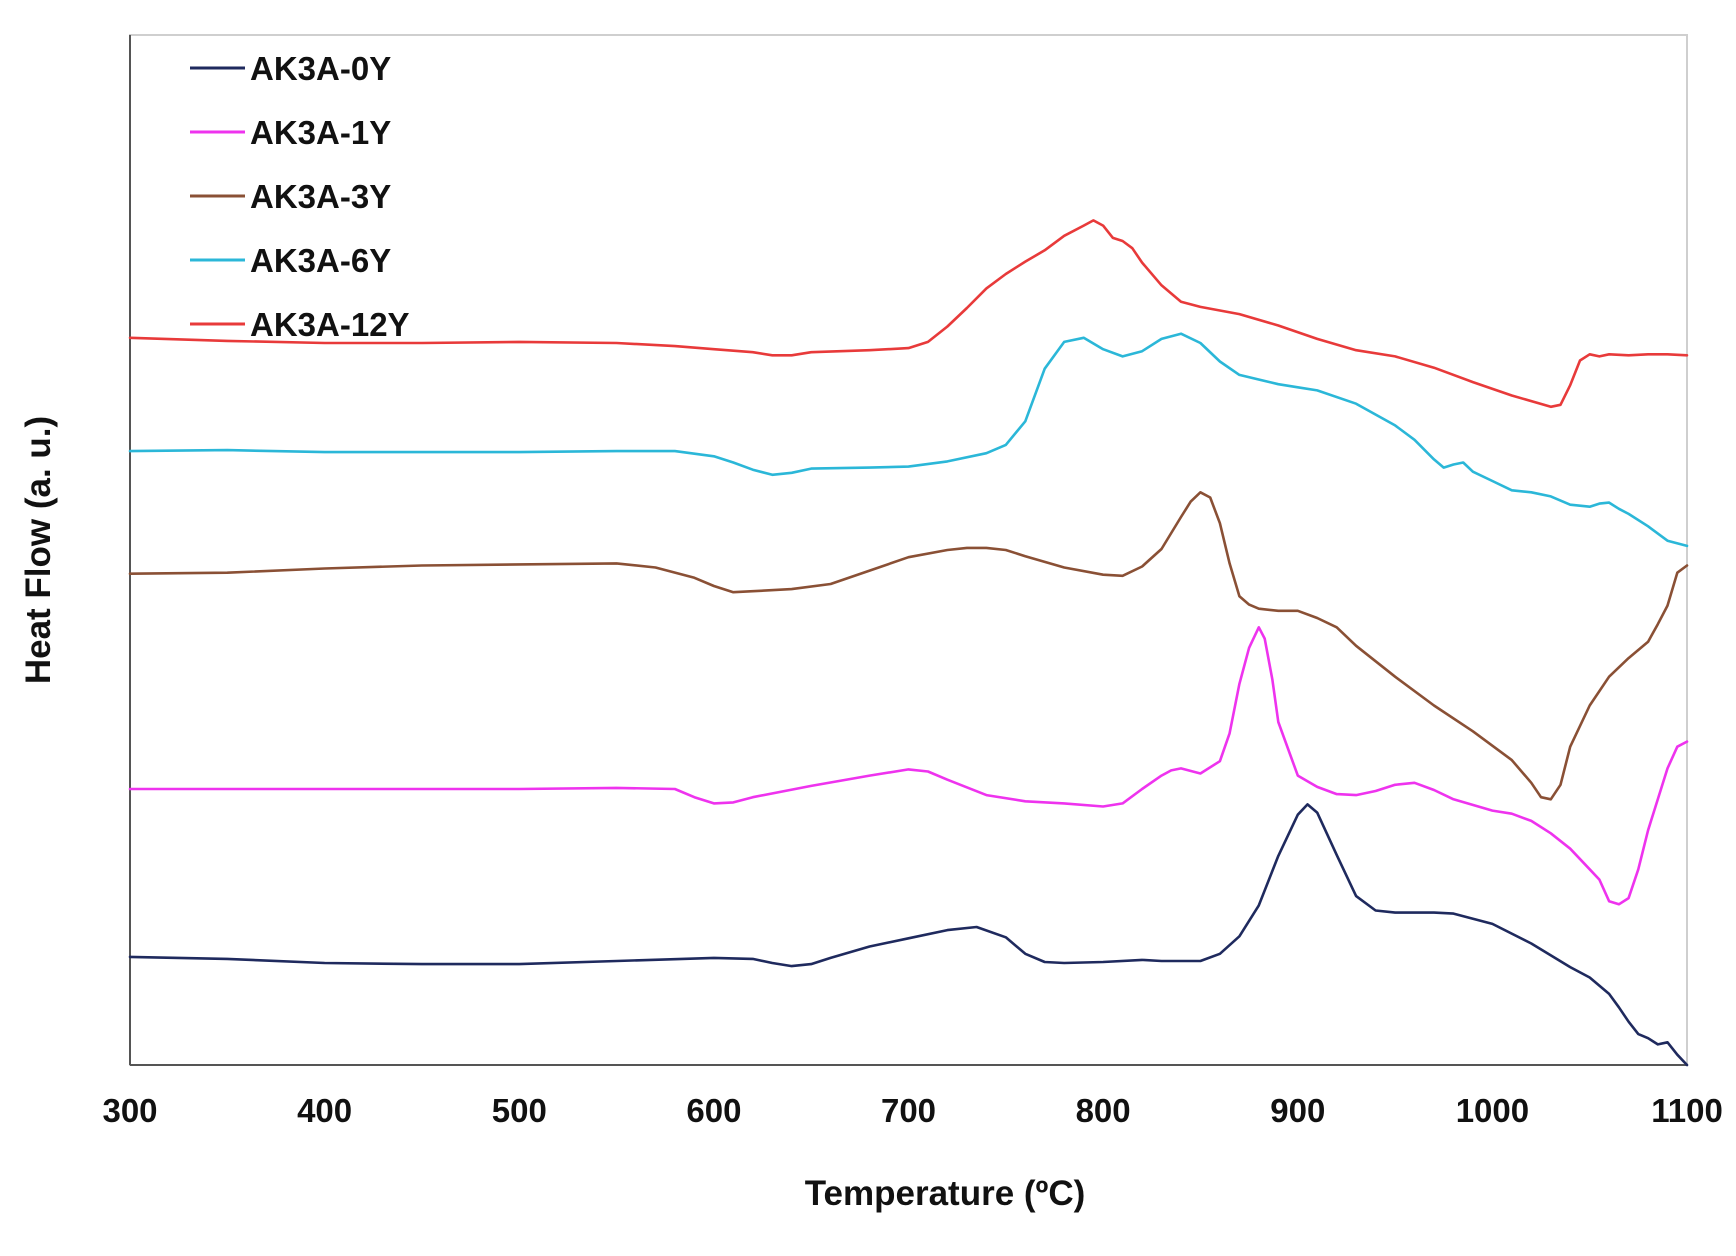 Image resolution: width=1736 pixels, height=1256 pixels. Describe the element at coordinates (330, 324) in the screenshot. I see `legend-label: AK3A-12Y` at that location.